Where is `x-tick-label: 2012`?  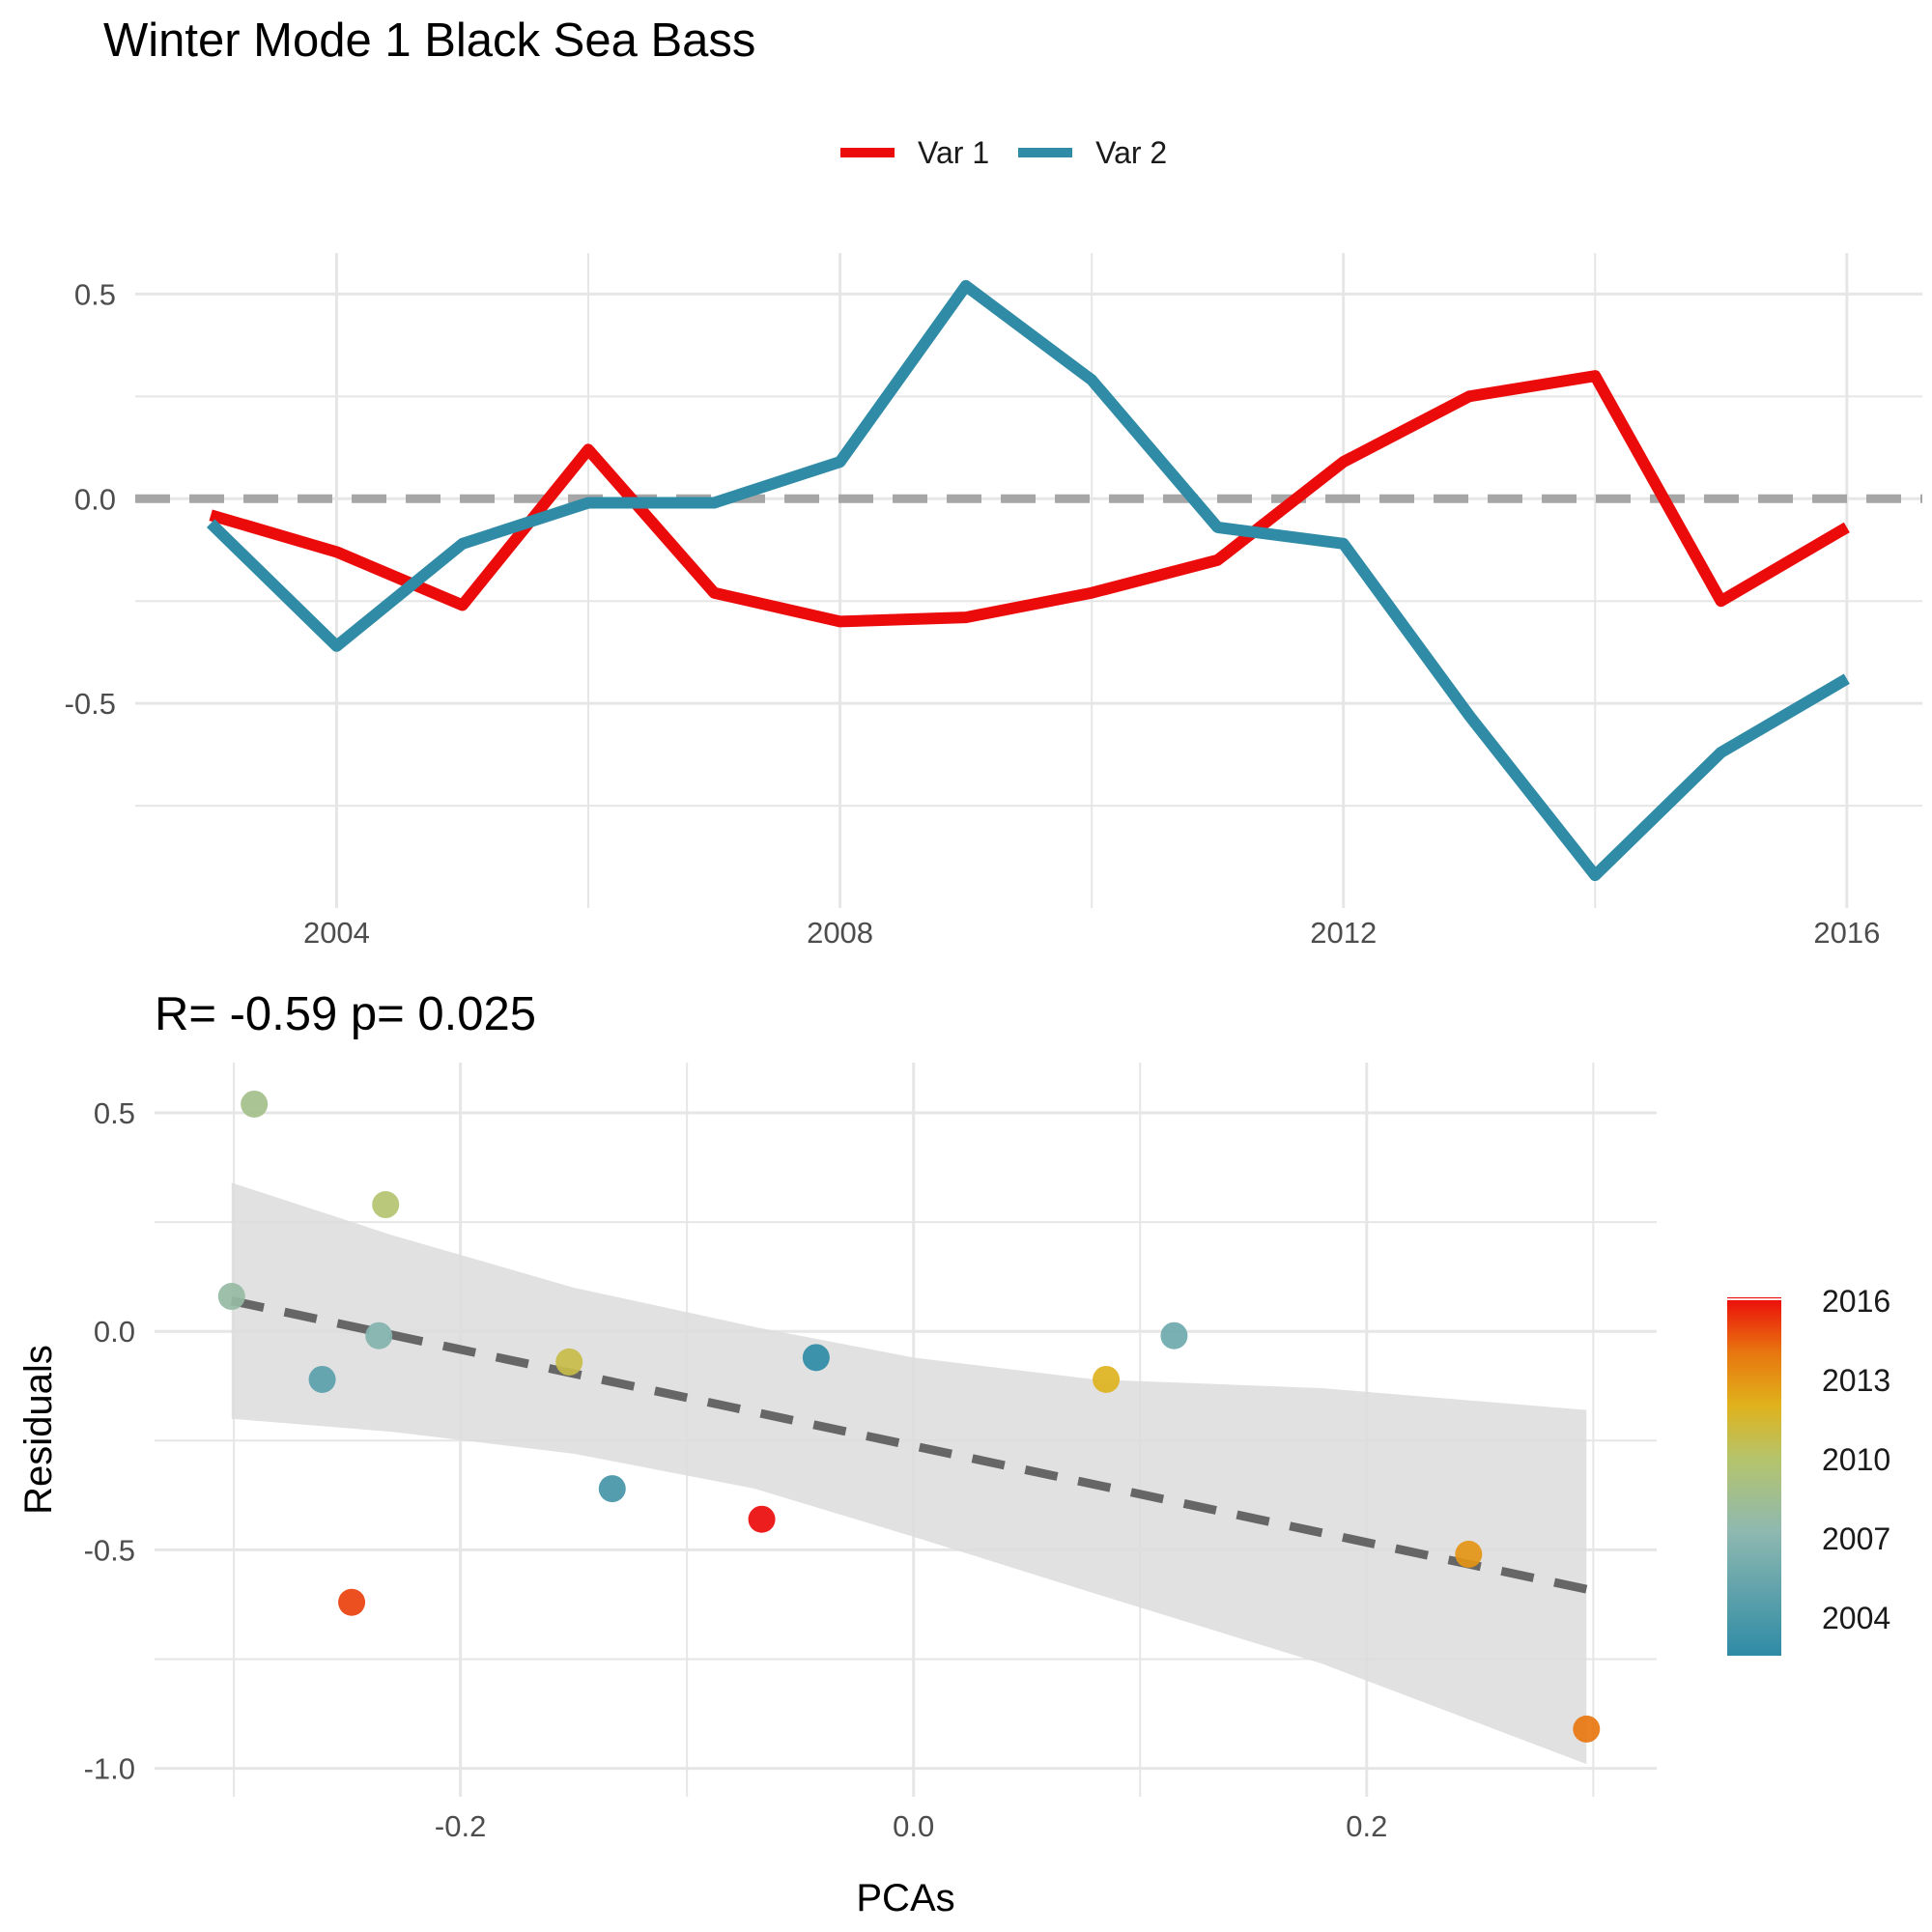
x-tick-label: 2012 is located at coordinates (1343, 933).